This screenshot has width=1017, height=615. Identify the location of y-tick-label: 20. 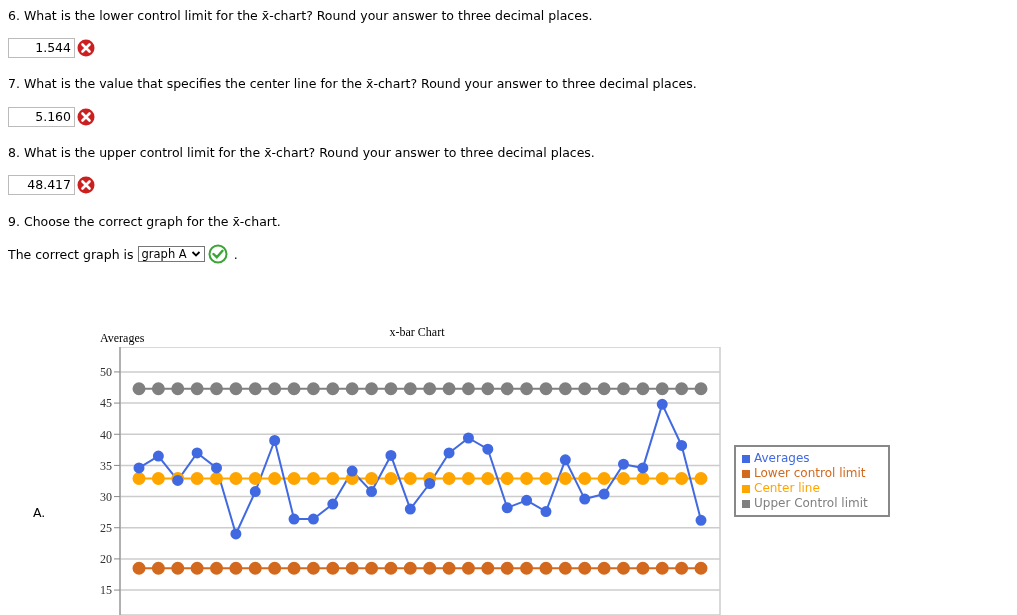
(106, 559).